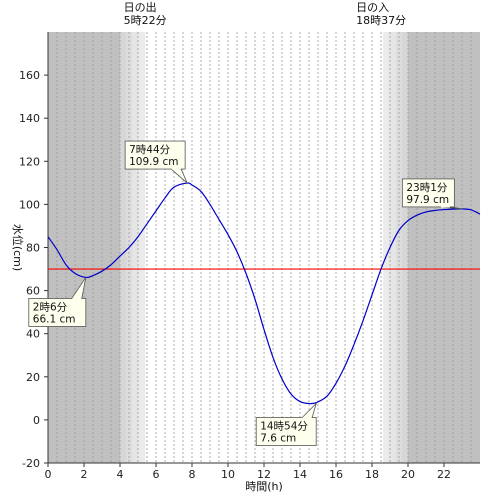 Image resolution: width=496 pixels, height=496 pixels. What do you see at coordinates (140, 7) in the screenshot?
I see `sunrise-label: 日の出` at bounding box center [140, 7].